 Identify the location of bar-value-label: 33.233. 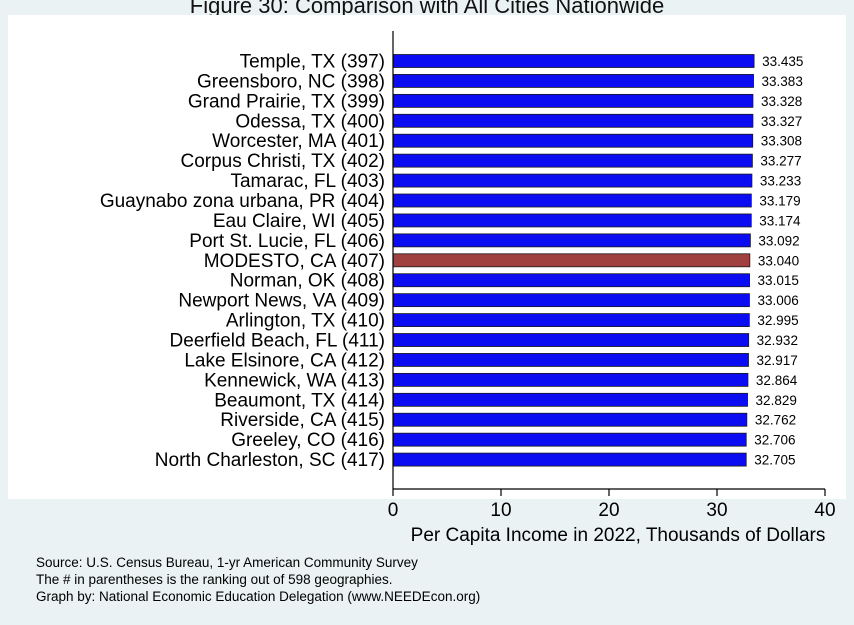
(780, 181).